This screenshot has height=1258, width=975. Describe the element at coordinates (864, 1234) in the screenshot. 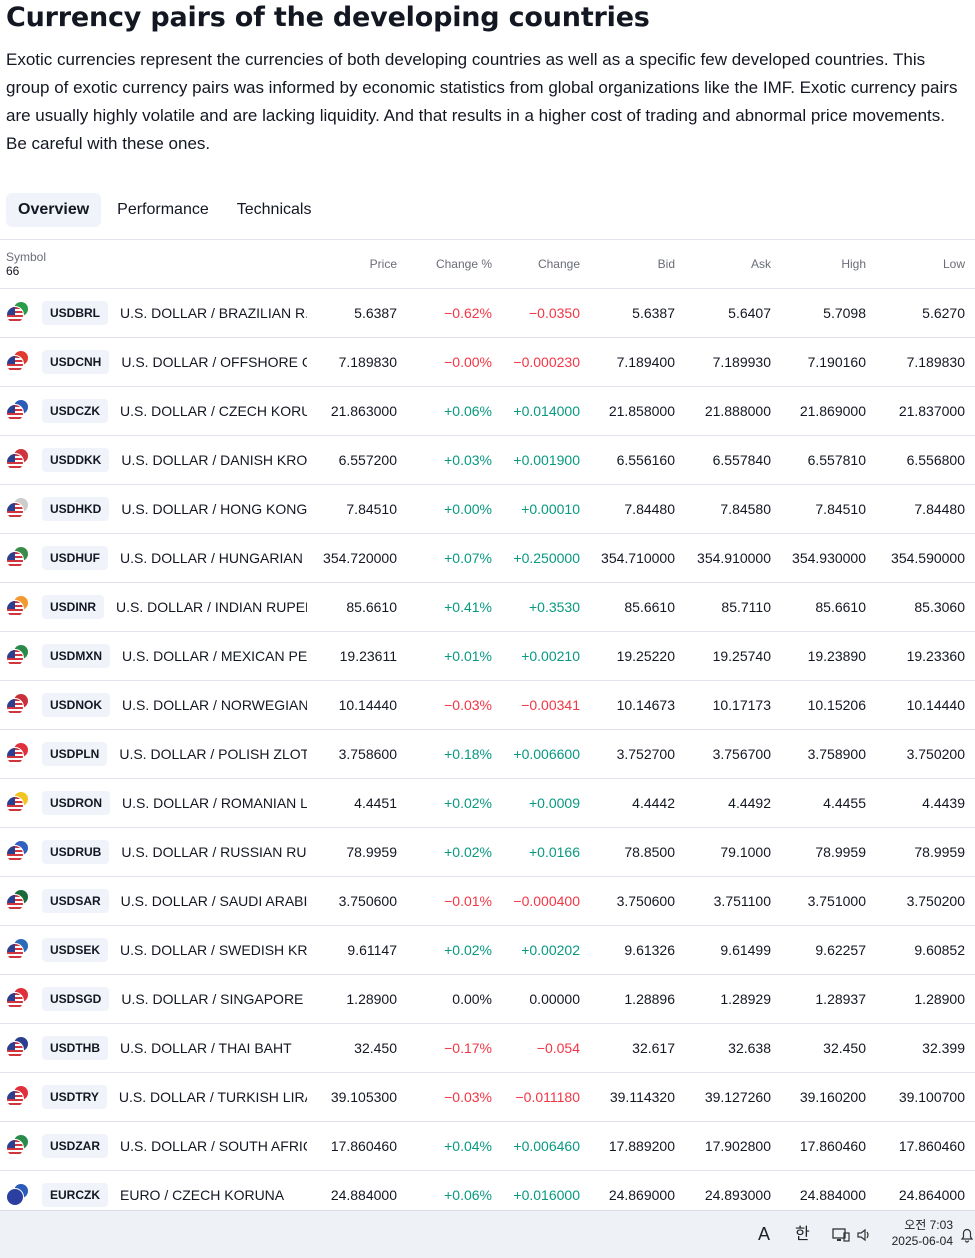

I see `volume-icon` at that location.